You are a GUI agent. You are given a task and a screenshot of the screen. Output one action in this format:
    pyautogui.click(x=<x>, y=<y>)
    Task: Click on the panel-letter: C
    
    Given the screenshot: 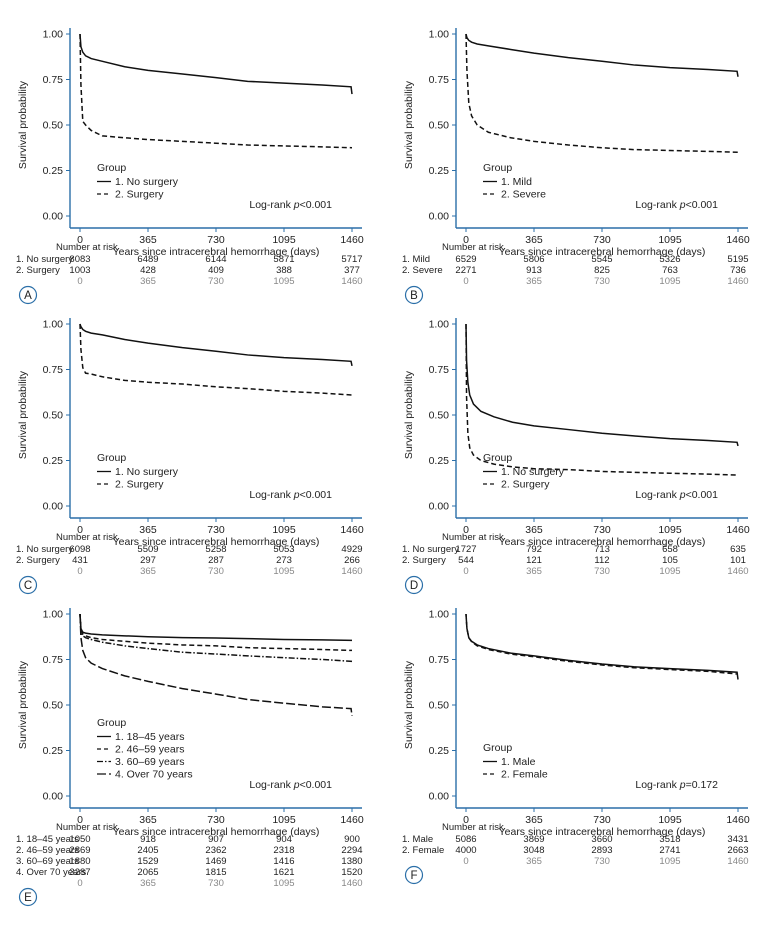 What is the action you would take?
    pyautogui.click(x=28, y=586)
    